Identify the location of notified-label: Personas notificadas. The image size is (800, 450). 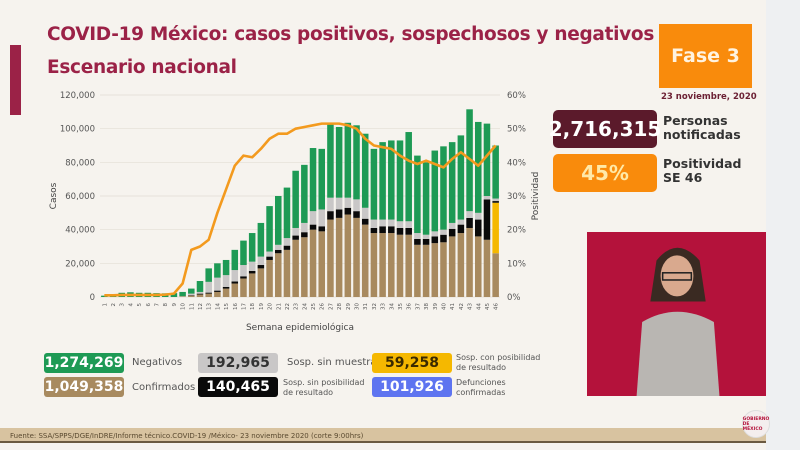
(702, 128).